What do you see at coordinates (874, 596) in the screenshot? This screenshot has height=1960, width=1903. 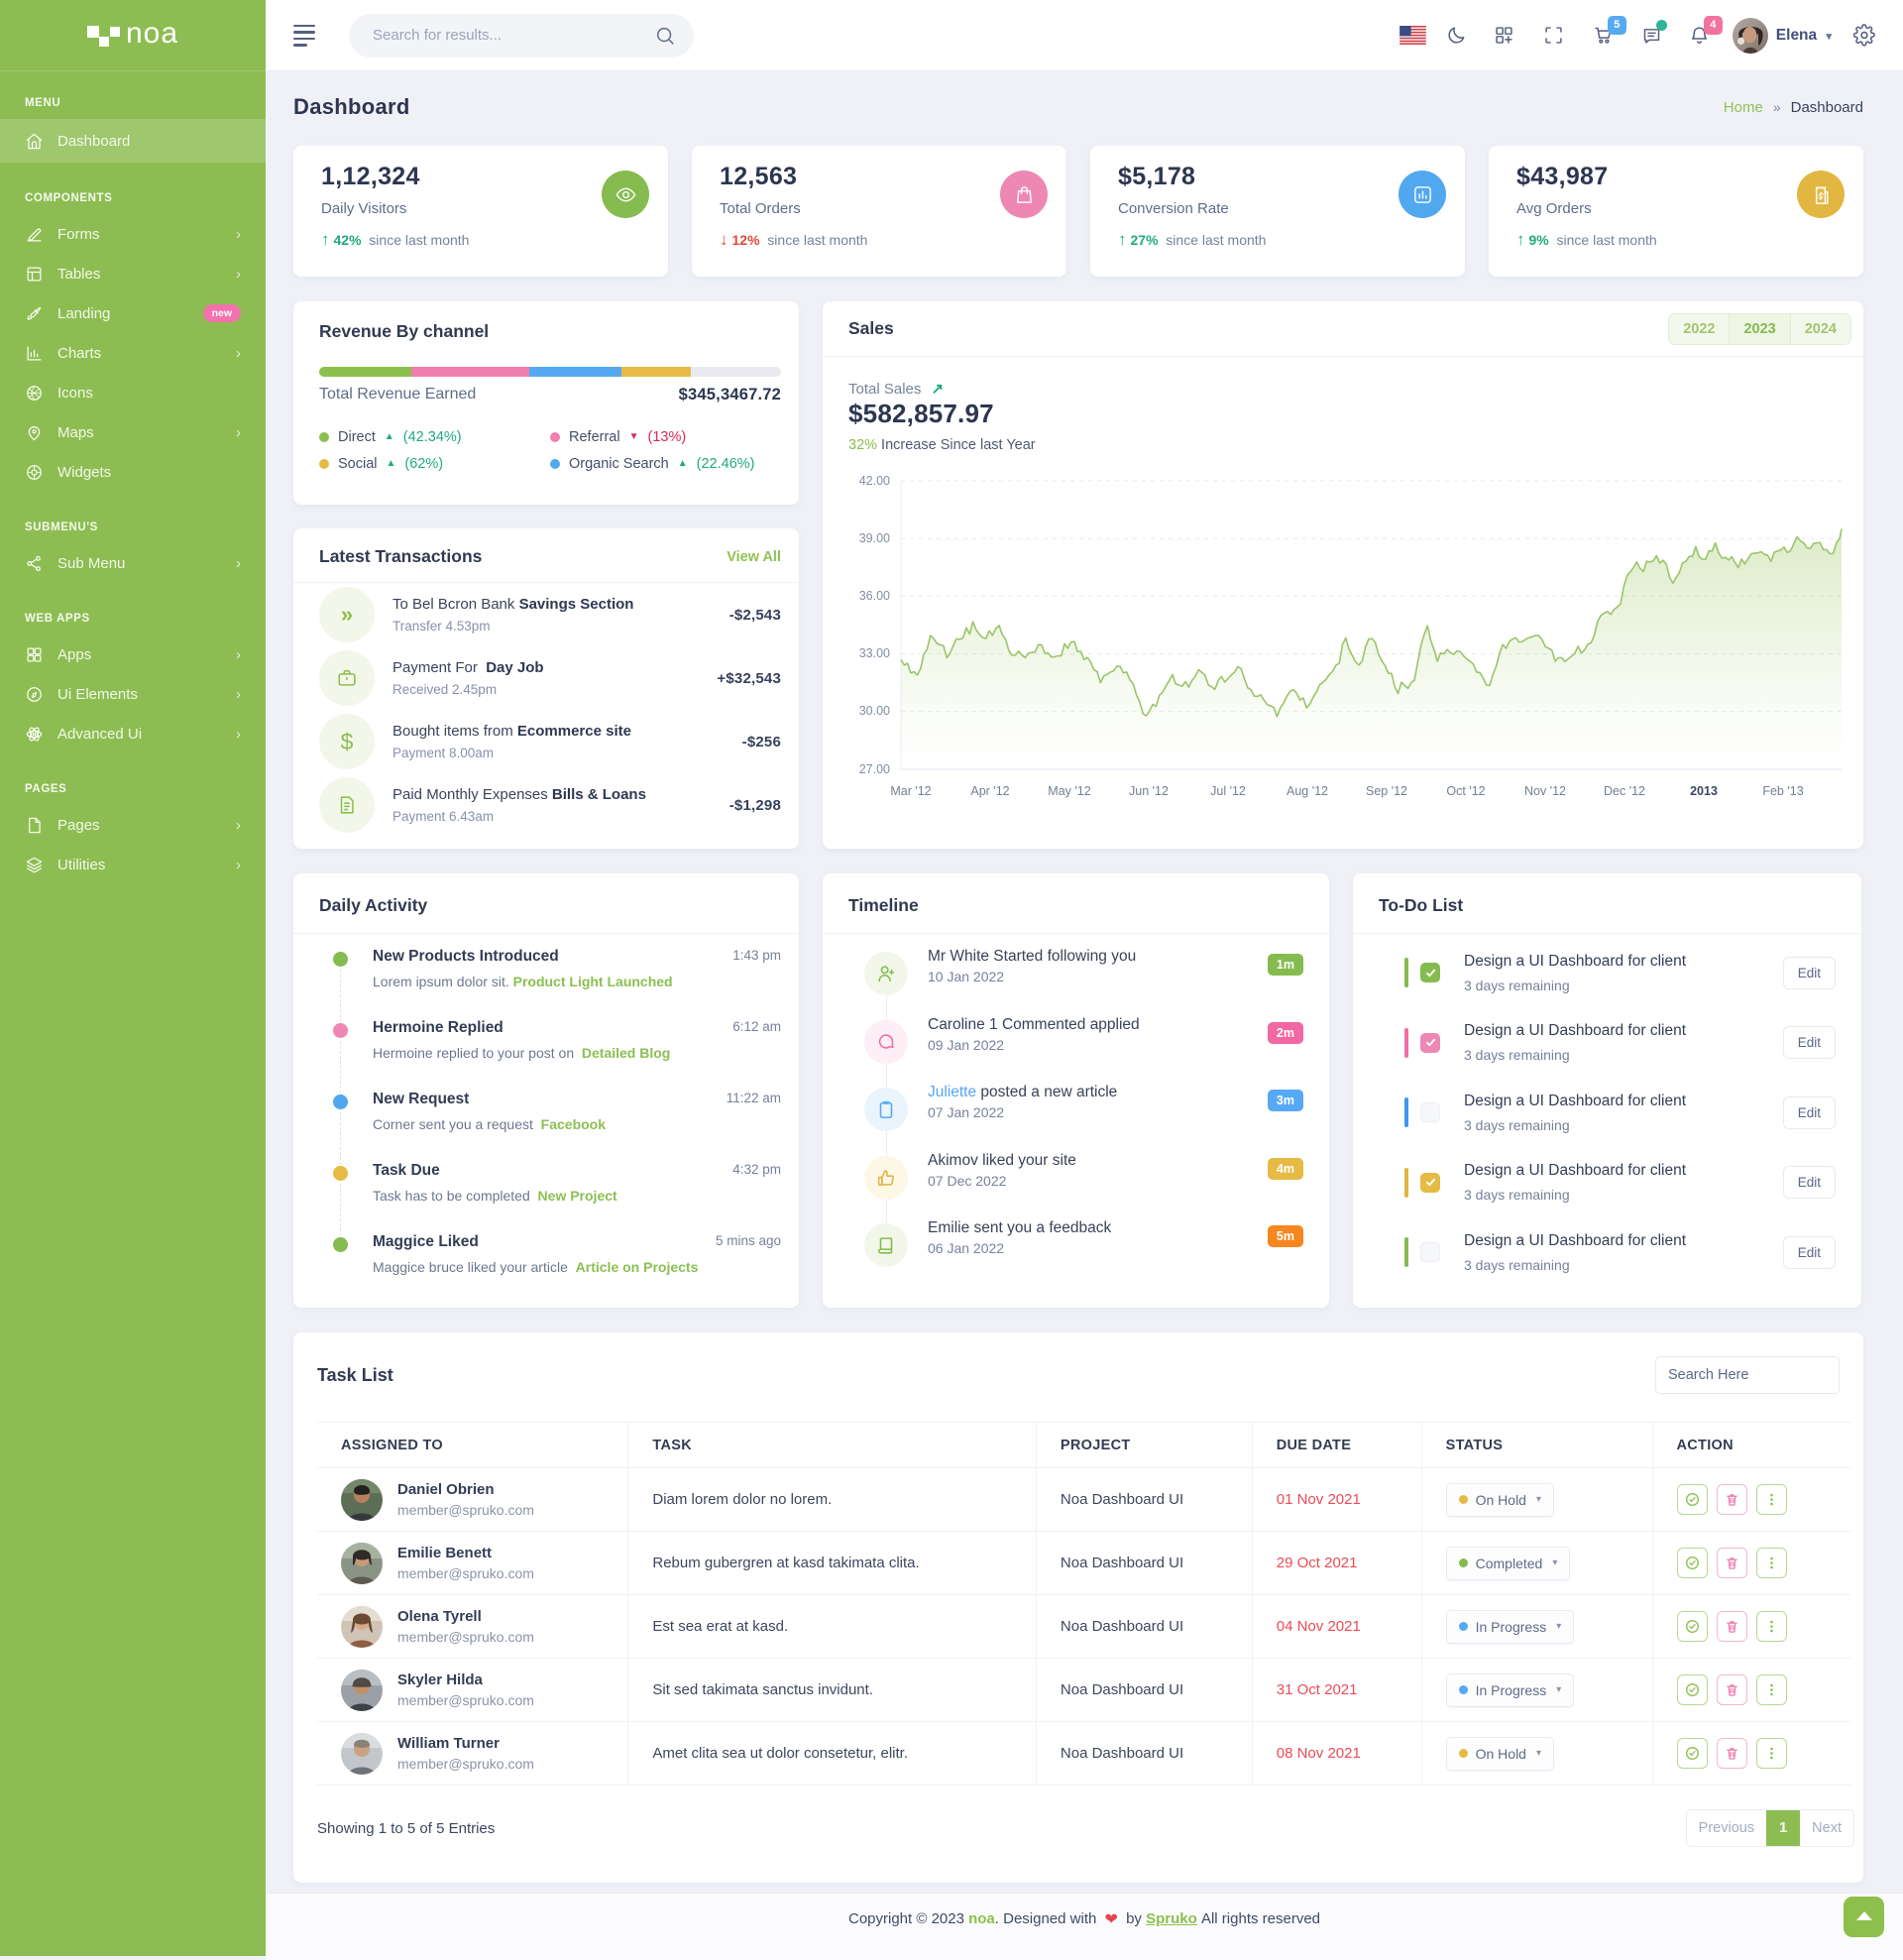 I see `svg-text: 36.00` at bounding box center [874, 596].